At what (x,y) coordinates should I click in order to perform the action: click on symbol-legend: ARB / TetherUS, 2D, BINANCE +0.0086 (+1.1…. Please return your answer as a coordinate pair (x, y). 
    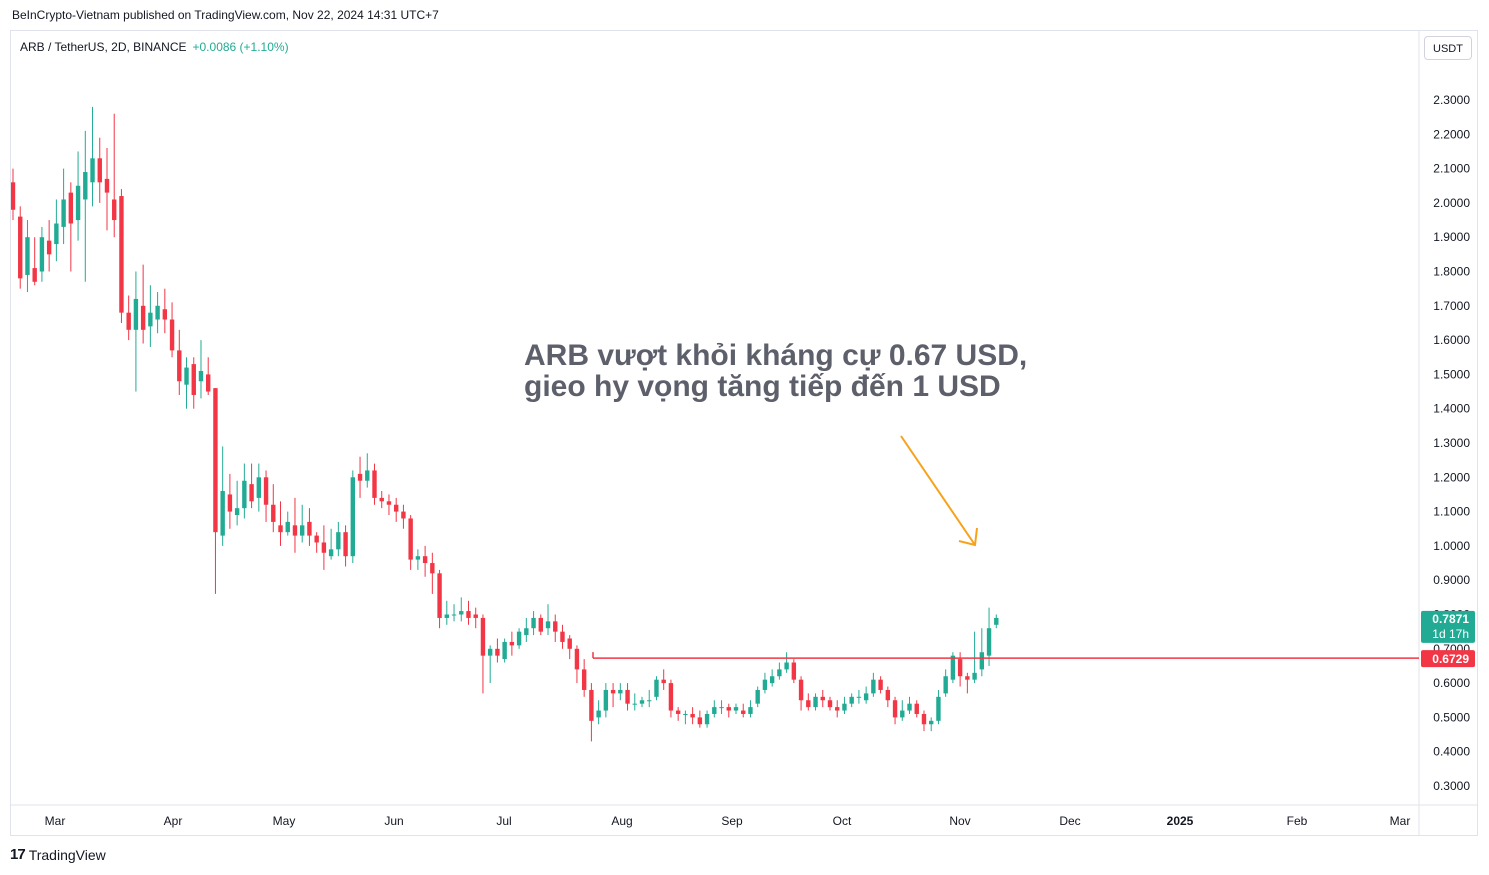
    Looking at the image, I should click on (154, 47).